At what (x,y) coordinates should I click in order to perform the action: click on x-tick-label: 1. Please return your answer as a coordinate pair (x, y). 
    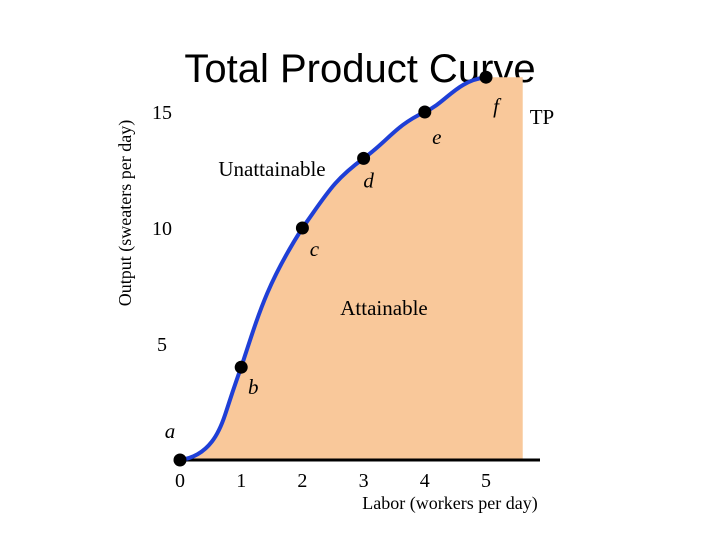
    Looking at the image, I should click on (241, 481).